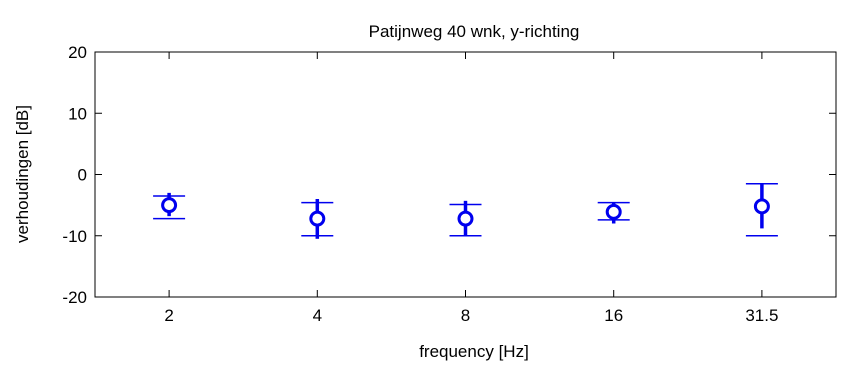 The width and height of the screenshot is (854, 365). What do you see at coordinates (761, 315) in the screenshot?
I see `x-tick-label: 31.5` at bounding box center [761, 315].